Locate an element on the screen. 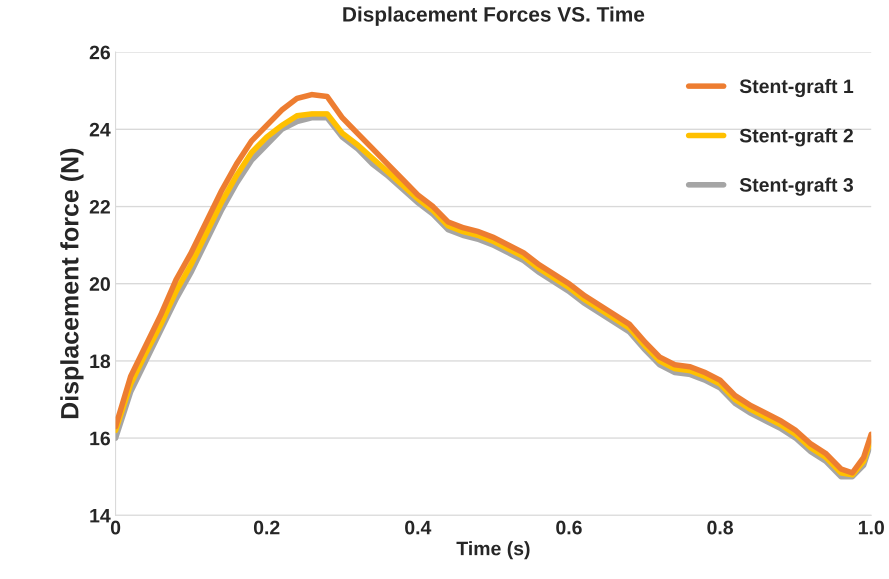 This screenshot has width=889, height=579. chart-title: Displacement Forces VS. Time is located at coordinates (493, 16).